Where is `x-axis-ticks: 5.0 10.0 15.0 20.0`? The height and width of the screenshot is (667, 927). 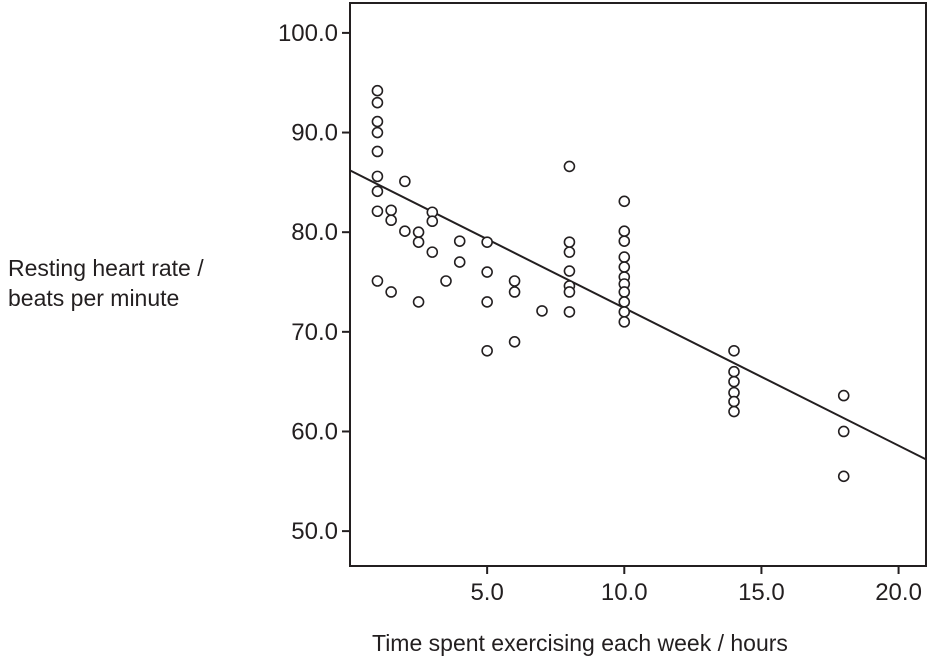
x-axis-ticks: 5.0 10.0 15.0 20.0 is located at coordinates (696, 586).